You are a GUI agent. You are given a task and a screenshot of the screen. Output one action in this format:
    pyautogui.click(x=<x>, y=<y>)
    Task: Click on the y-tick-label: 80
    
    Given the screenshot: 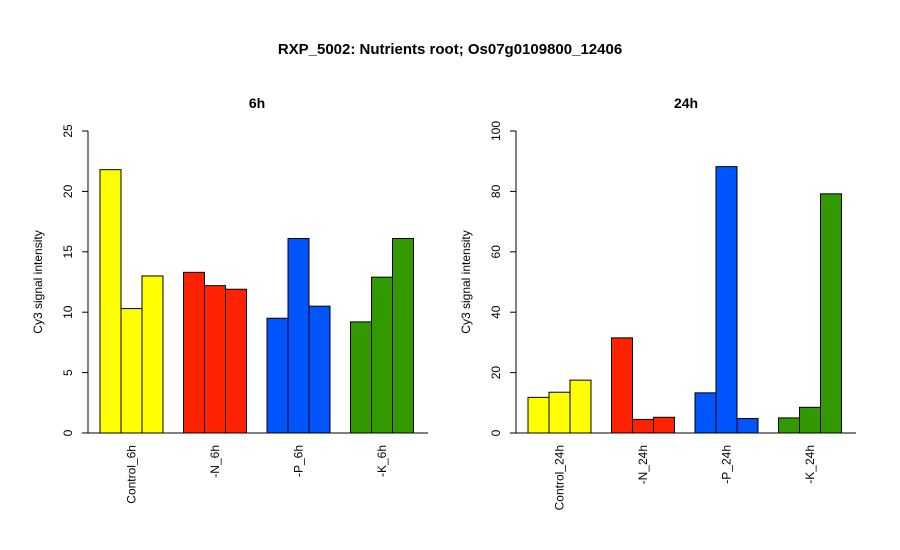 What is the action you would take?
    pyautogui.click(x=496, y=191)
    